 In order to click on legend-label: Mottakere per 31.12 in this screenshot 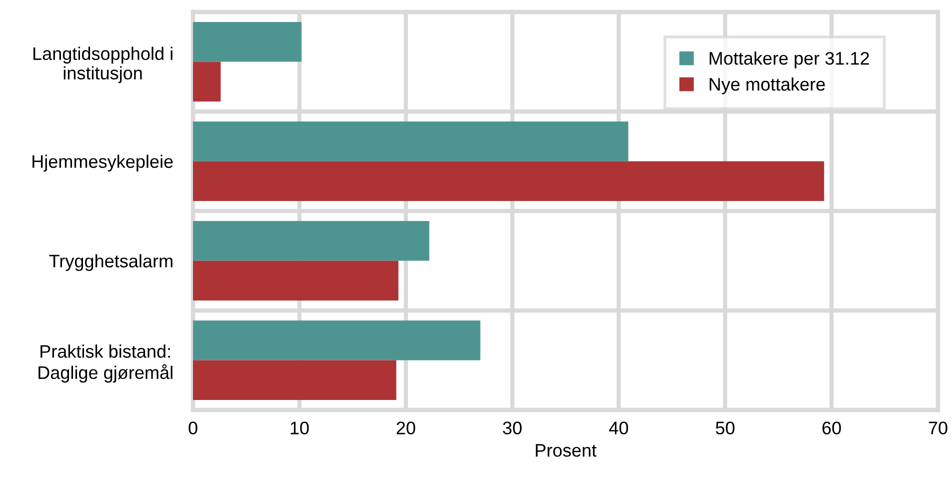, I will do `click(789, 59)`.